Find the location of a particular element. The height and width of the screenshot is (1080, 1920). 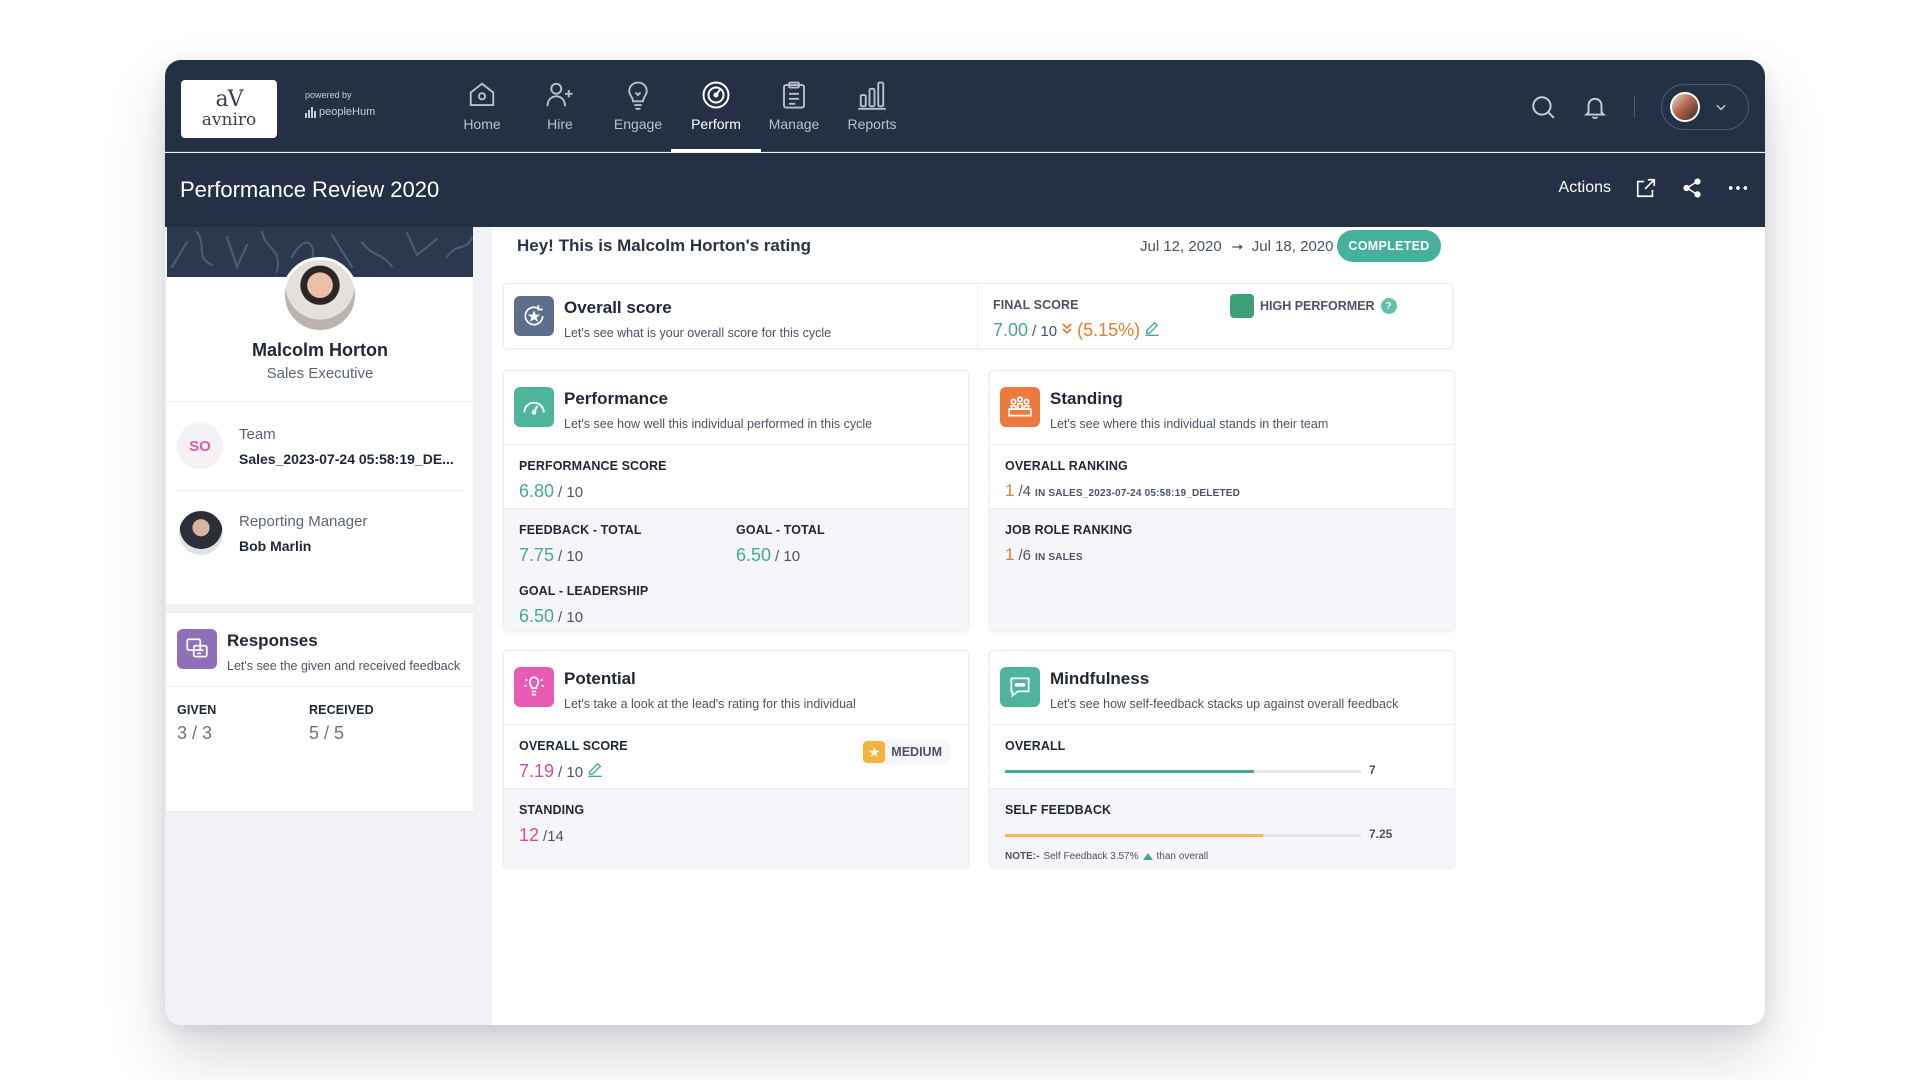

overall-ranking-of: /4 is located at coordinates (1024, 491).